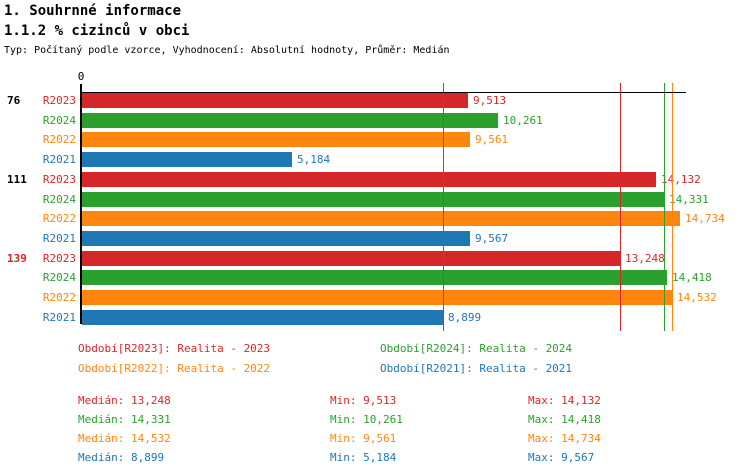  I want to click on median-line-R2021, so click(443, 207).